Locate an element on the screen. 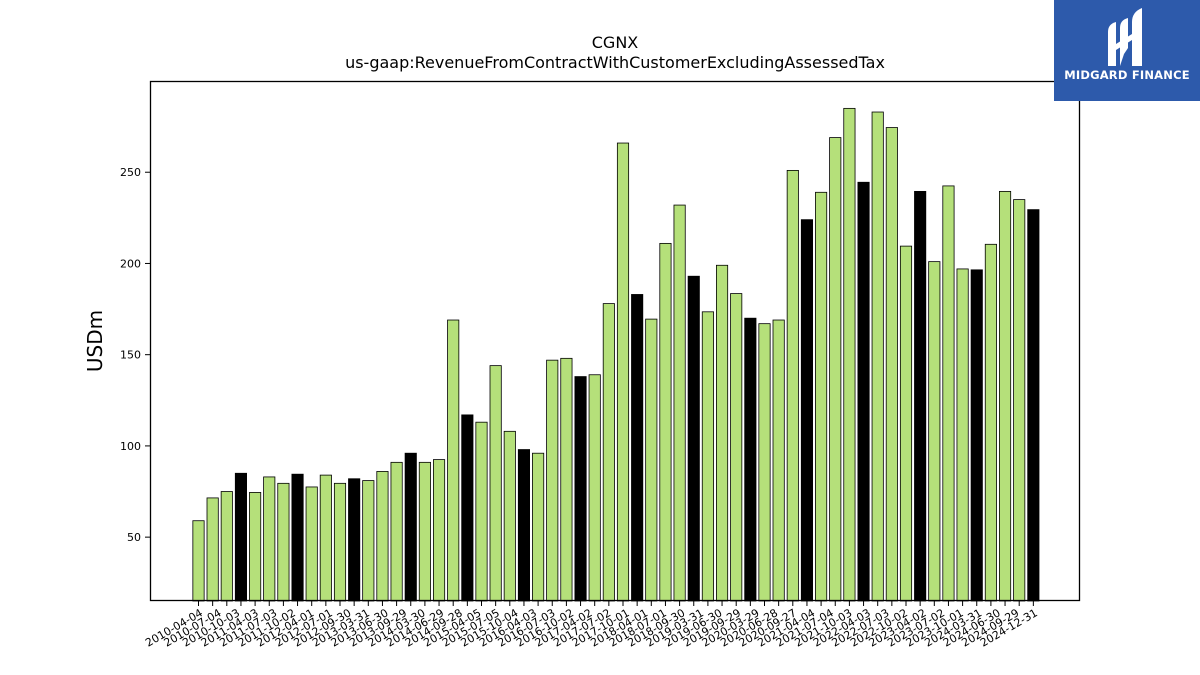  y-axis-label: USDm is located at coordinates (95, 341).